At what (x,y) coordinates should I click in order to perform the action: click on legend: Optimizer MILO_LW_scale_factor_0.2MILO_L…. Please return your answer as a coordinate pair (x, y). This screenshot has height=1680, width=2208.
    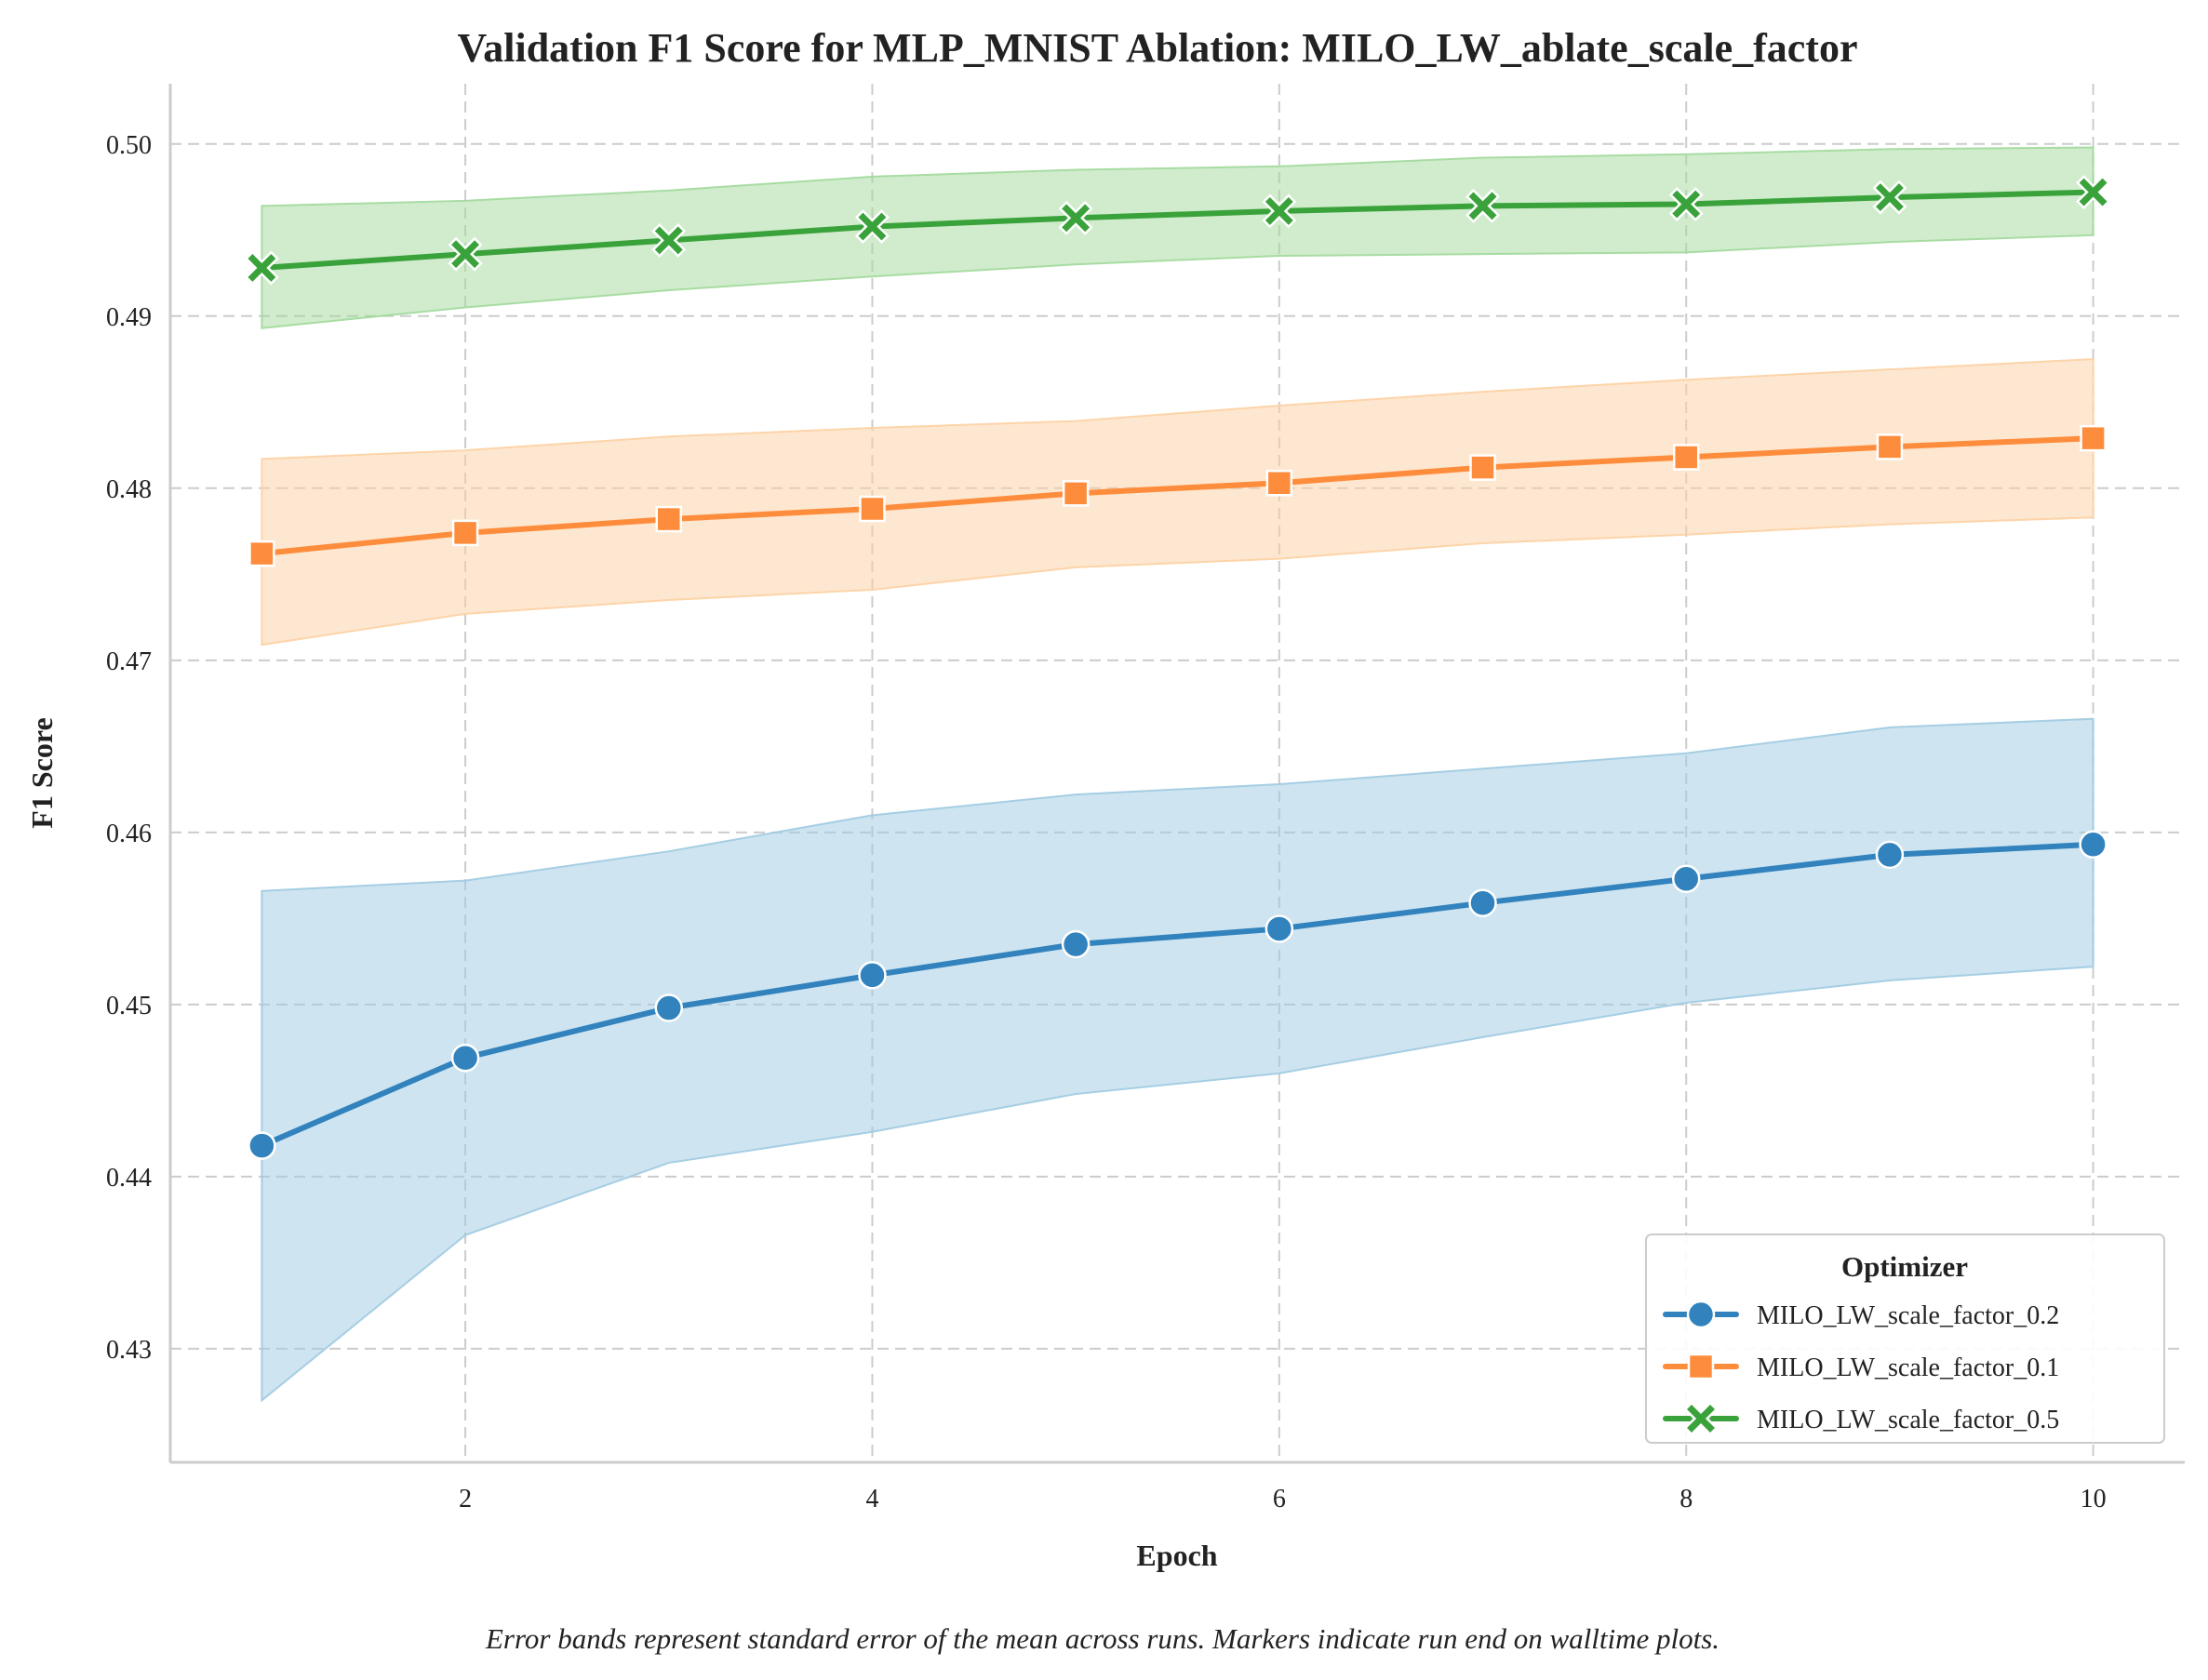
    Looking at the image, I should click on (1905, 1338).